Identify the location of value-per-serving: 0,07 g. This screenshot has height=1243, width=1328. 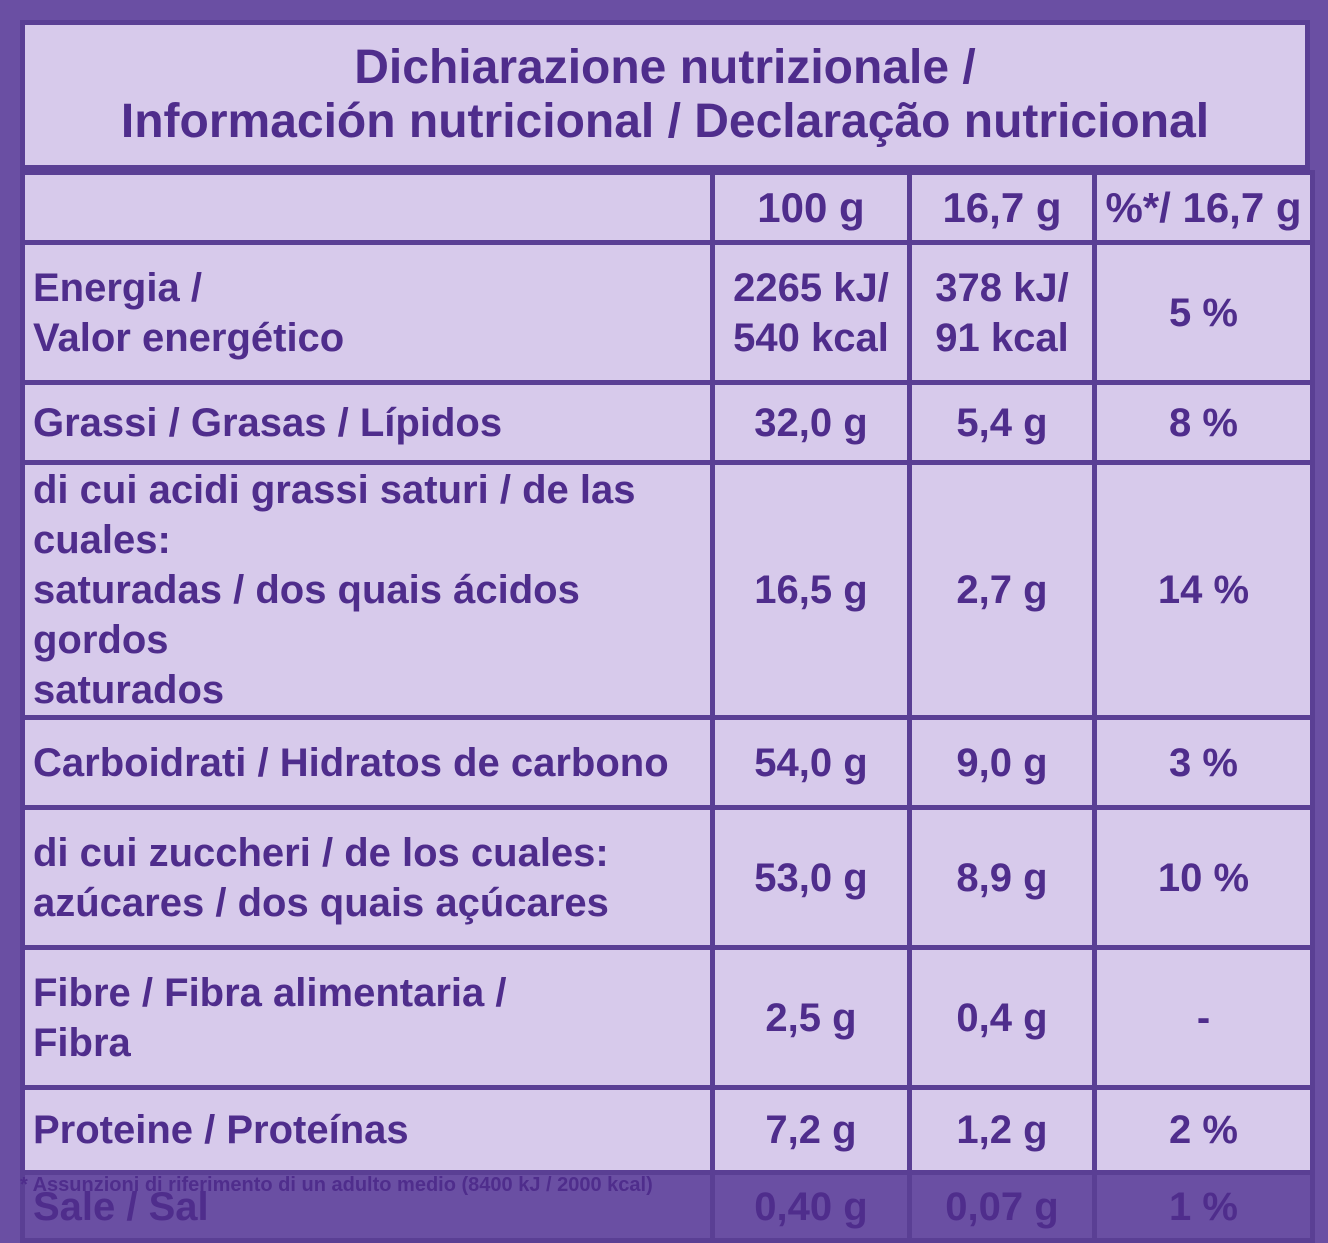
(1002, 1206).